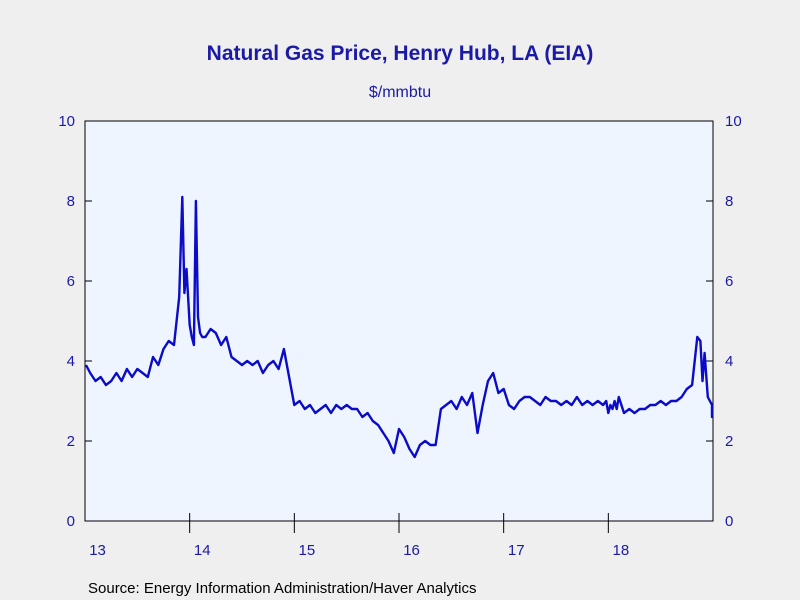 Image resolution: width=800 pixels, height=600 pixels. Describe the element at coordinates (71, 281) in the screenshot. I see `y-tick-label-left: 6` at that location.